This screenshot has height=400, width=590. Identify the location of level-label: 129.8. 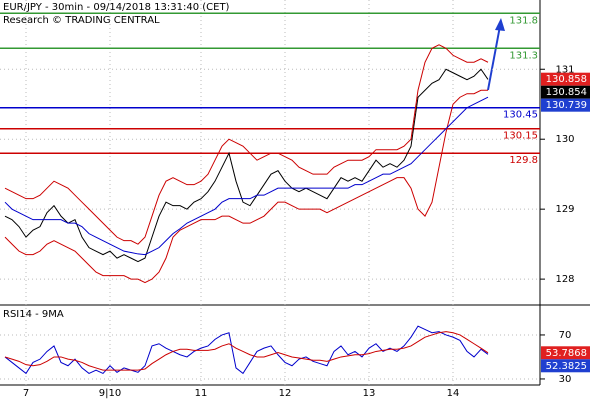
(523, 160).